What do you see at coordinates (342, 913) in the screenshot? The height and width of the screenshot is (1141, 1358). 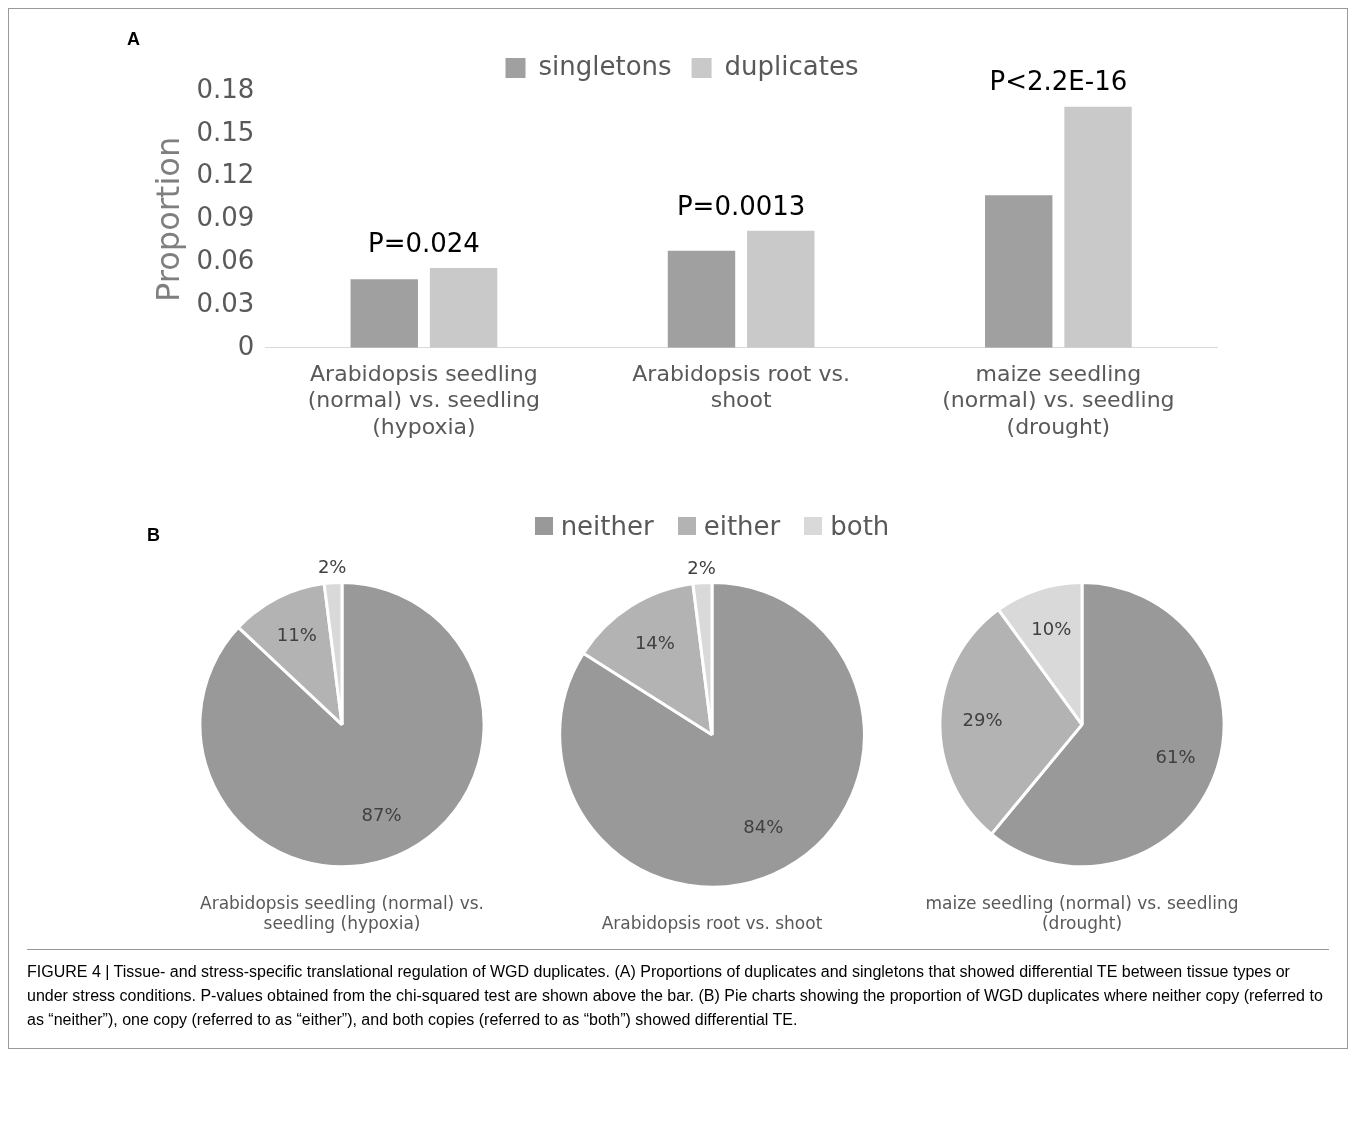 I see `text: Arabidopsis seedling (normal) vs. seedling (hypoxia)` at bounding box center [342, 913].